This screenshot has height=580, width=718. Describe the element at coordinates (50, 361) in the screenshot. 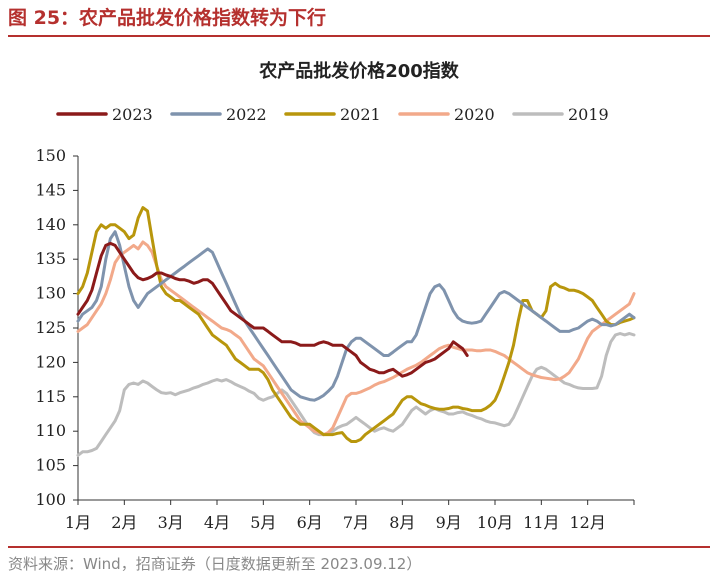

I see `y-tick-label: 120` at that location.